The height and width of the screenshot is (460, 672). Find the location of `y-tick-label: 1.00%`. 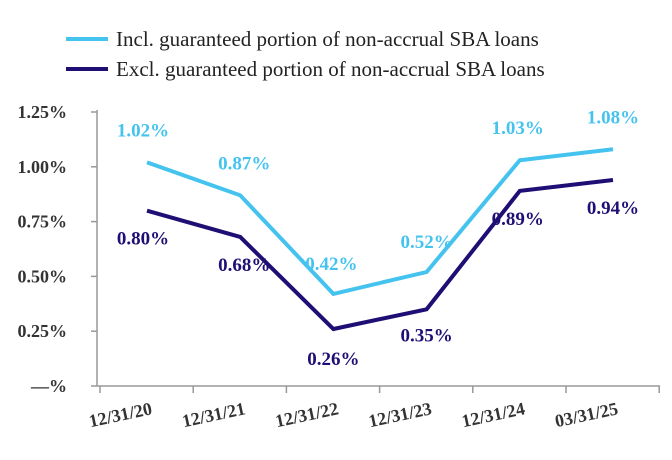

y-tick-label: 1.00% is located at coordinates (43, 167).